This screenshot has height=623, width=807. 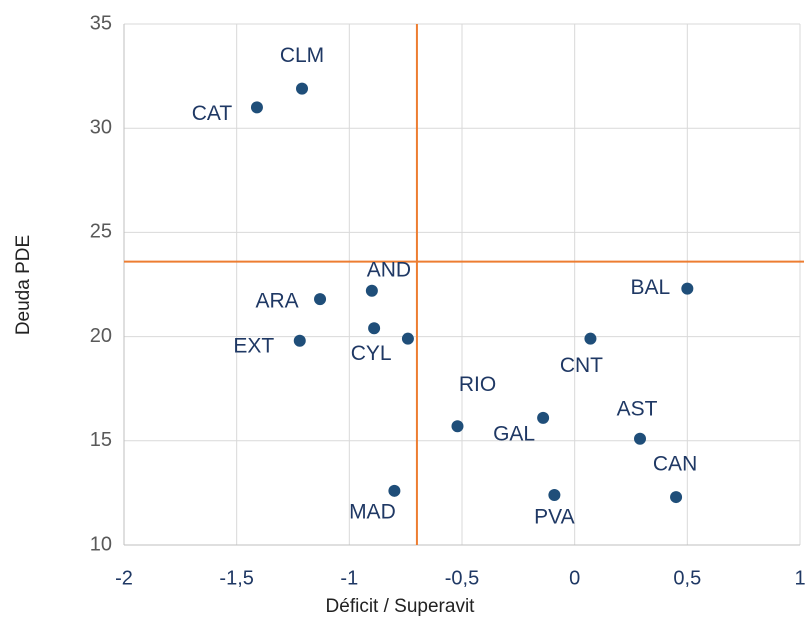 What do you see at coordinates (514, 433) in the screenshot?
I see `point-label: GAL` at bounding box center [514, 433].